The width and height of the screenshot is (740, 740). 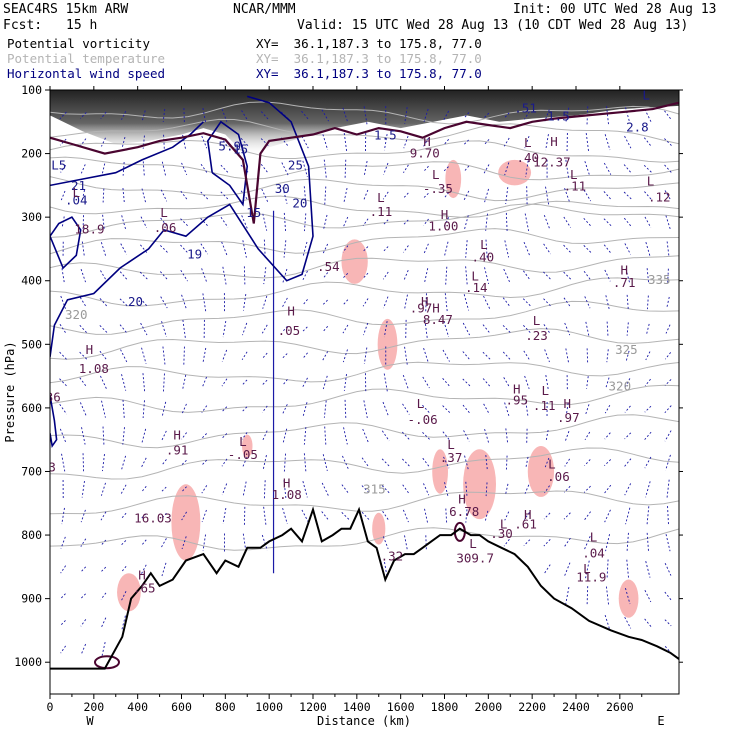 I want to click on pv-extremum-label: H, so click(x=287, y=482).